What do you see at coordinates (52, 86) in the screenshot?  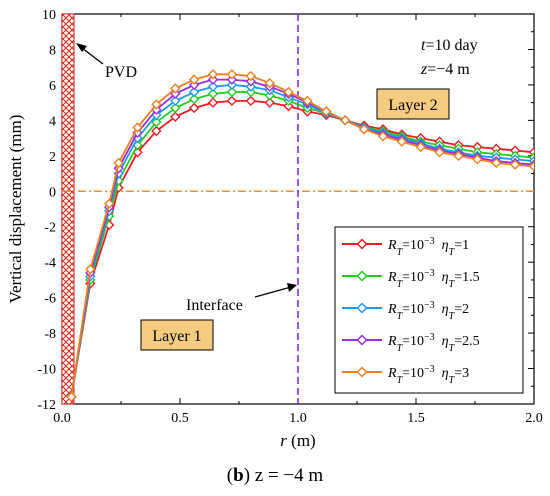 I see `y-tick-label: 6` at bounding box center [52, 86].